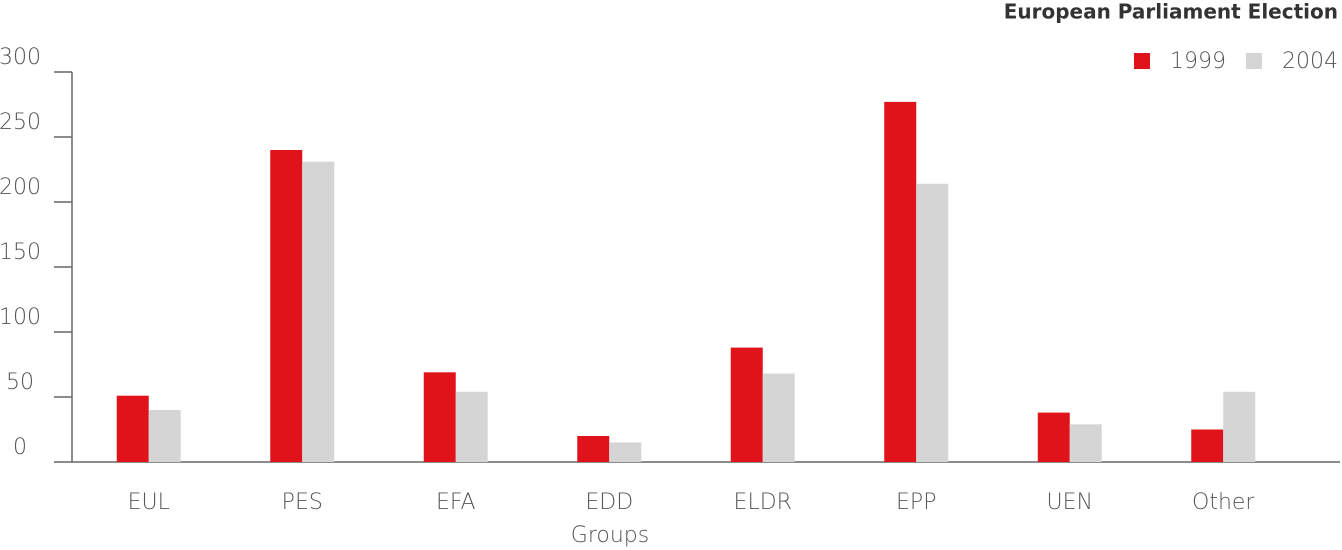 The height and width of the screenshot is (550, 1342). Describe the element at coordinates (20, 187) in the screenshot. I see `y-tick-label: 200` at that location.